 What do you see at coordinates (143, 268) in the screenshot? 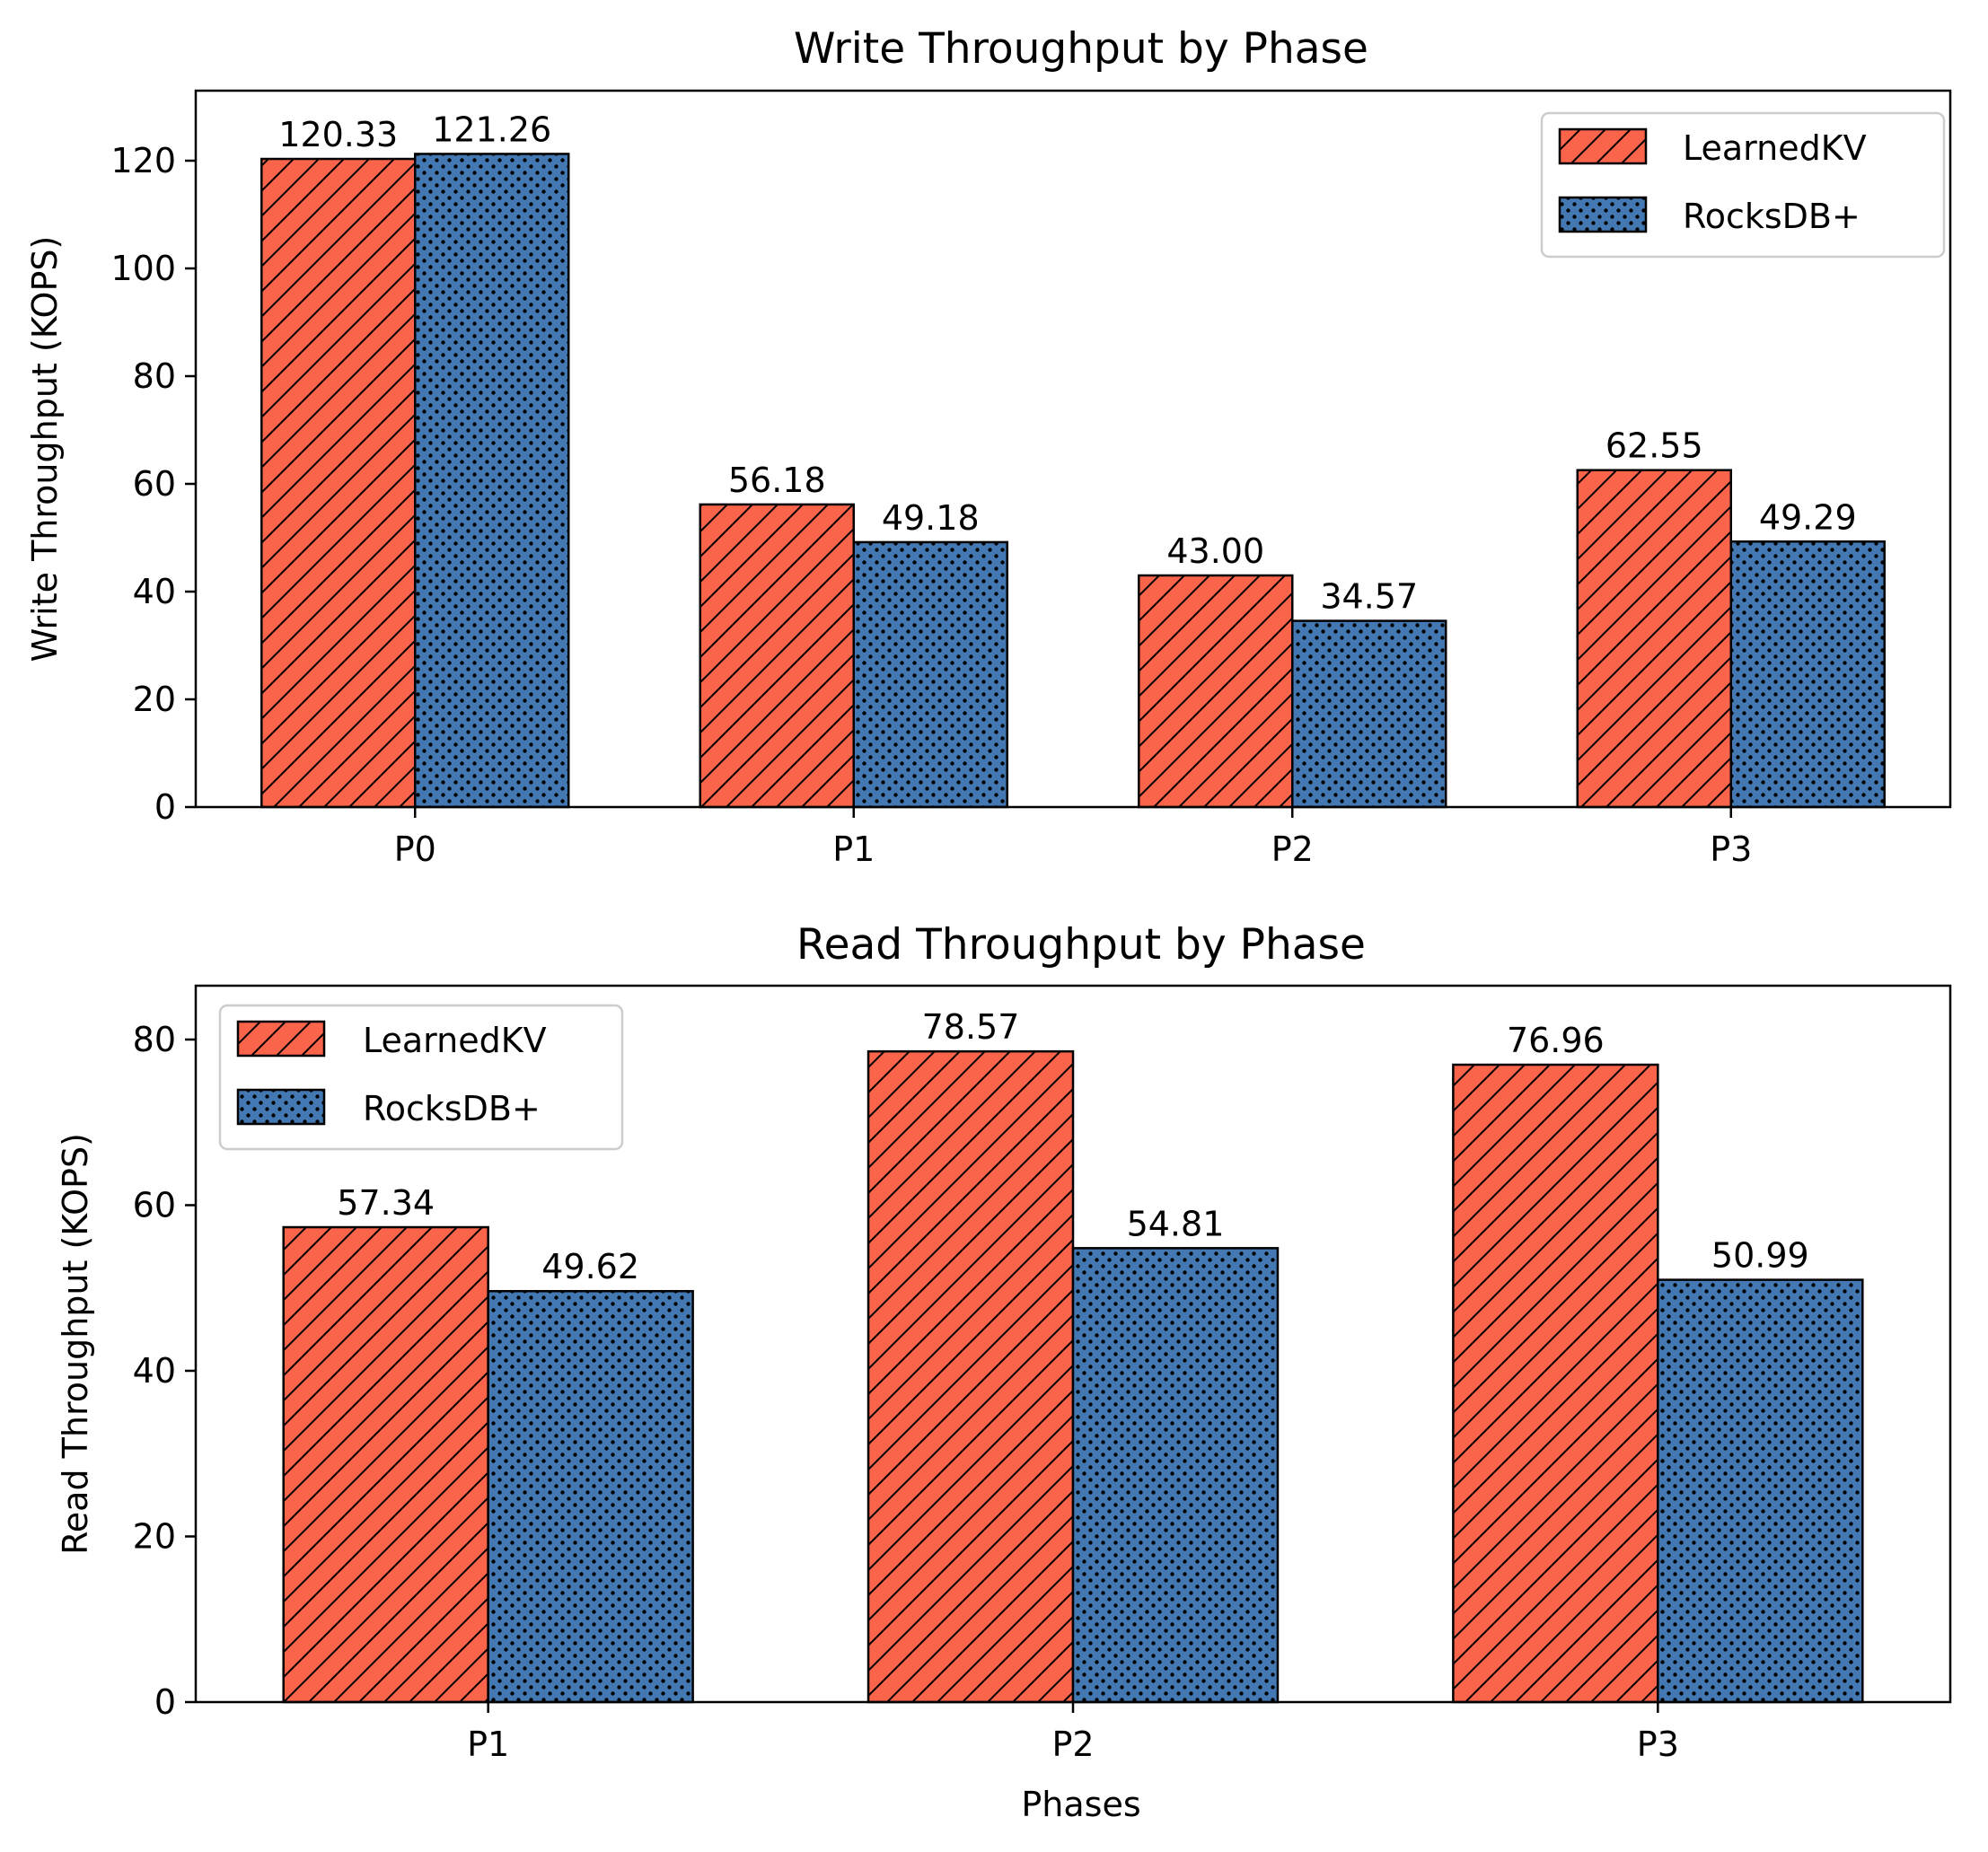
I see `y-tick-label: 100` at bounding box center [143, 268].